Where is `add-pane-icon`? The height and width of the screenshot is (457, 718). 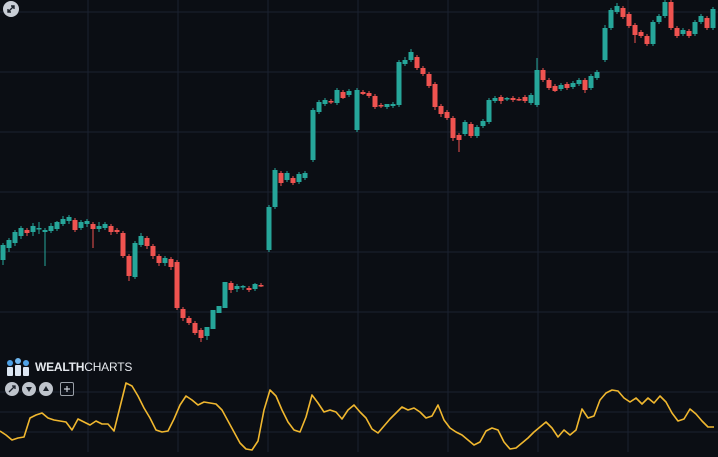 add-pane-icon is located at coordinates (67, 389).